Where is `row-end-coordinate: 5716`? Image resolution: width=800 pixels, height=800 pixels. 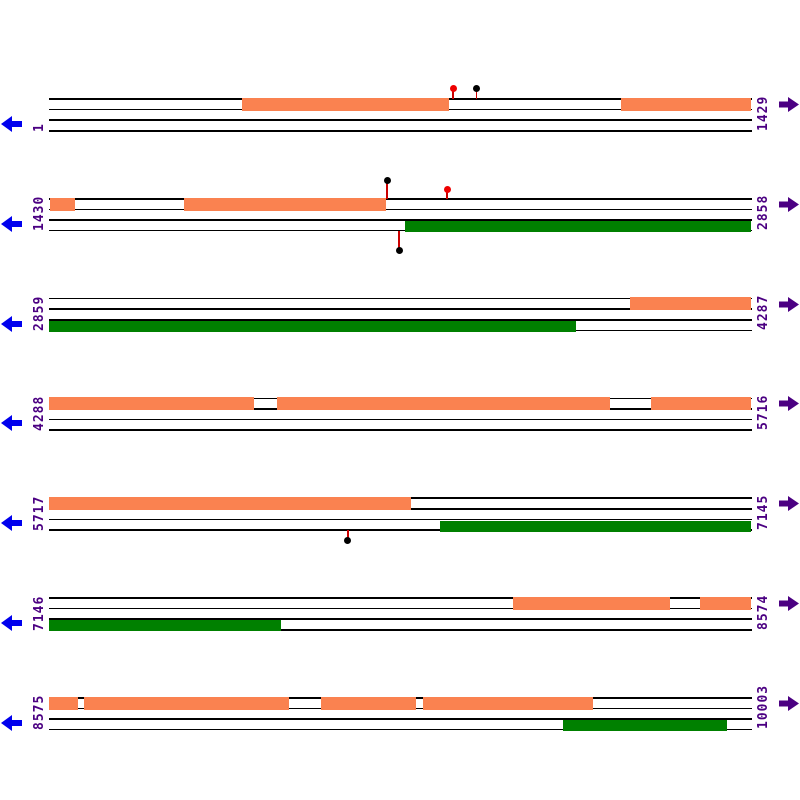
row-end-coordinate: 5716 is located at coordinates (763, 412).